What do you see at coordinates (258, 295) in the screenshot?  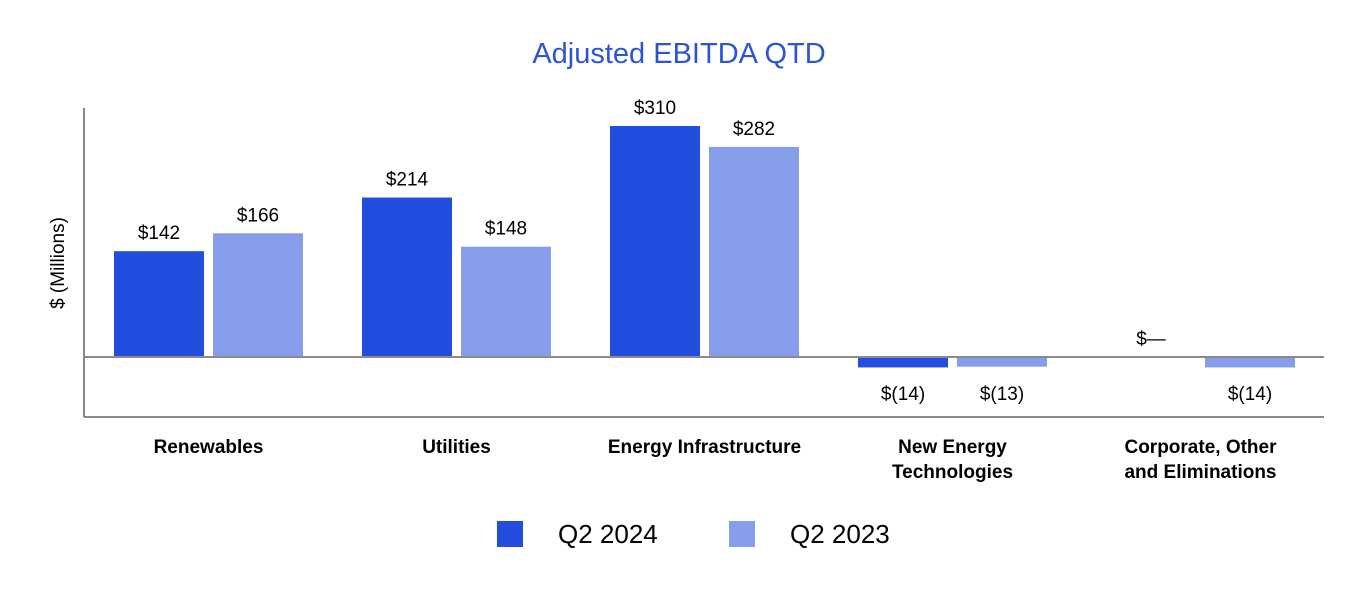 I see `bar-renewables-q2-2023` at bounding box center [258, 295].